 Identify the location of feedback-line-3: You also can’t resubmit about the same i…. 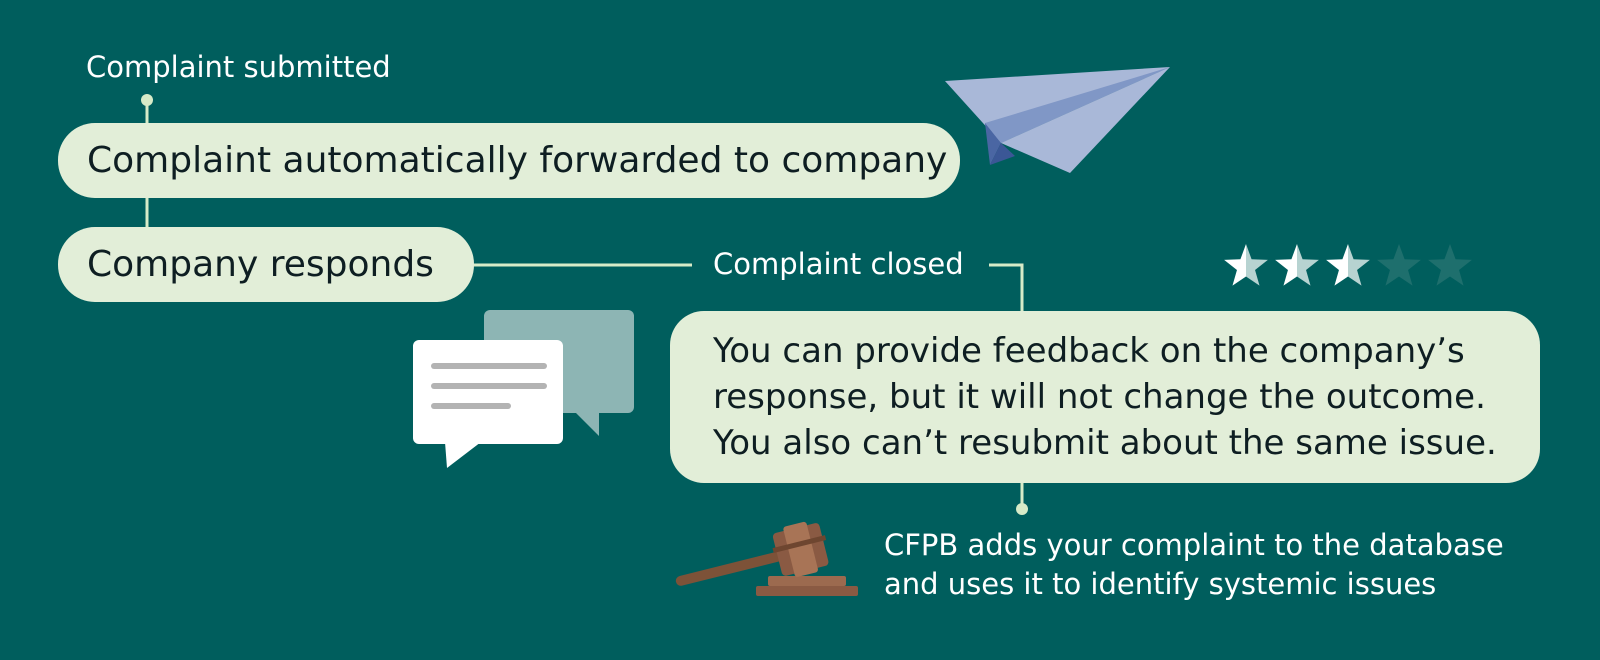
(1105, 443).